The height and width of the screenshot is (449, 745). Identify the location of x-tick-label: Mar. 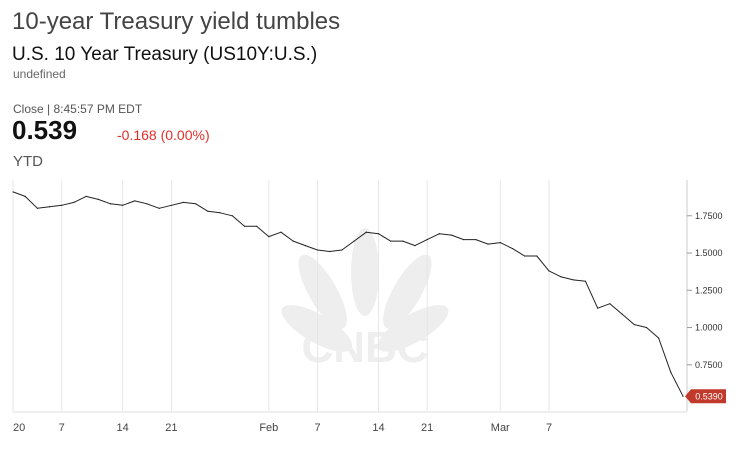
(500, 428).